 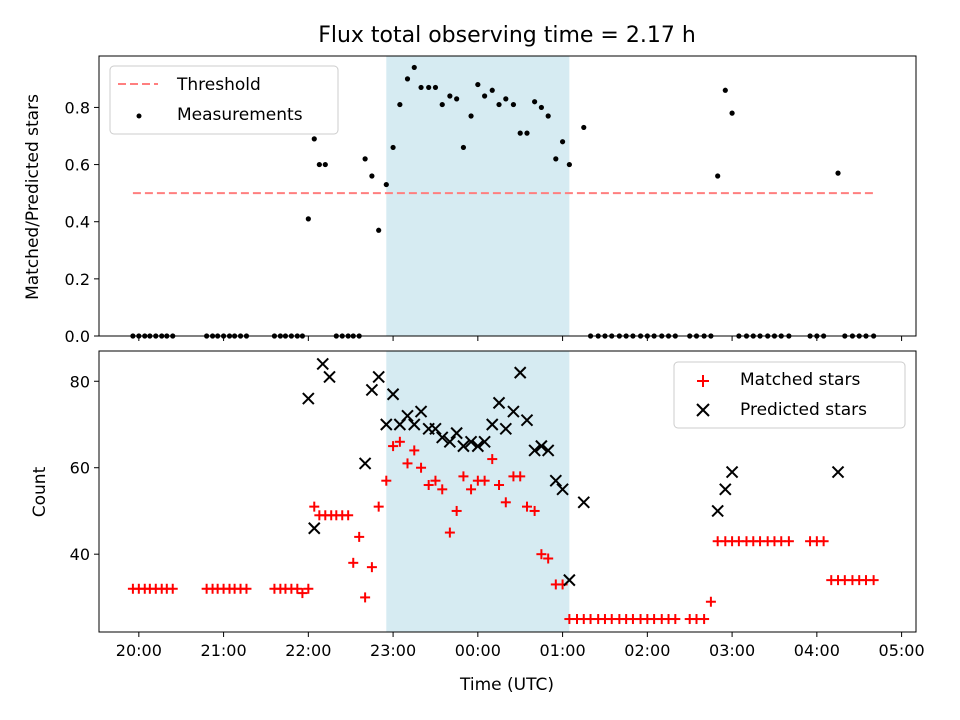 I want to click on legend-measurements-swatch, so click(x=139, y=116).